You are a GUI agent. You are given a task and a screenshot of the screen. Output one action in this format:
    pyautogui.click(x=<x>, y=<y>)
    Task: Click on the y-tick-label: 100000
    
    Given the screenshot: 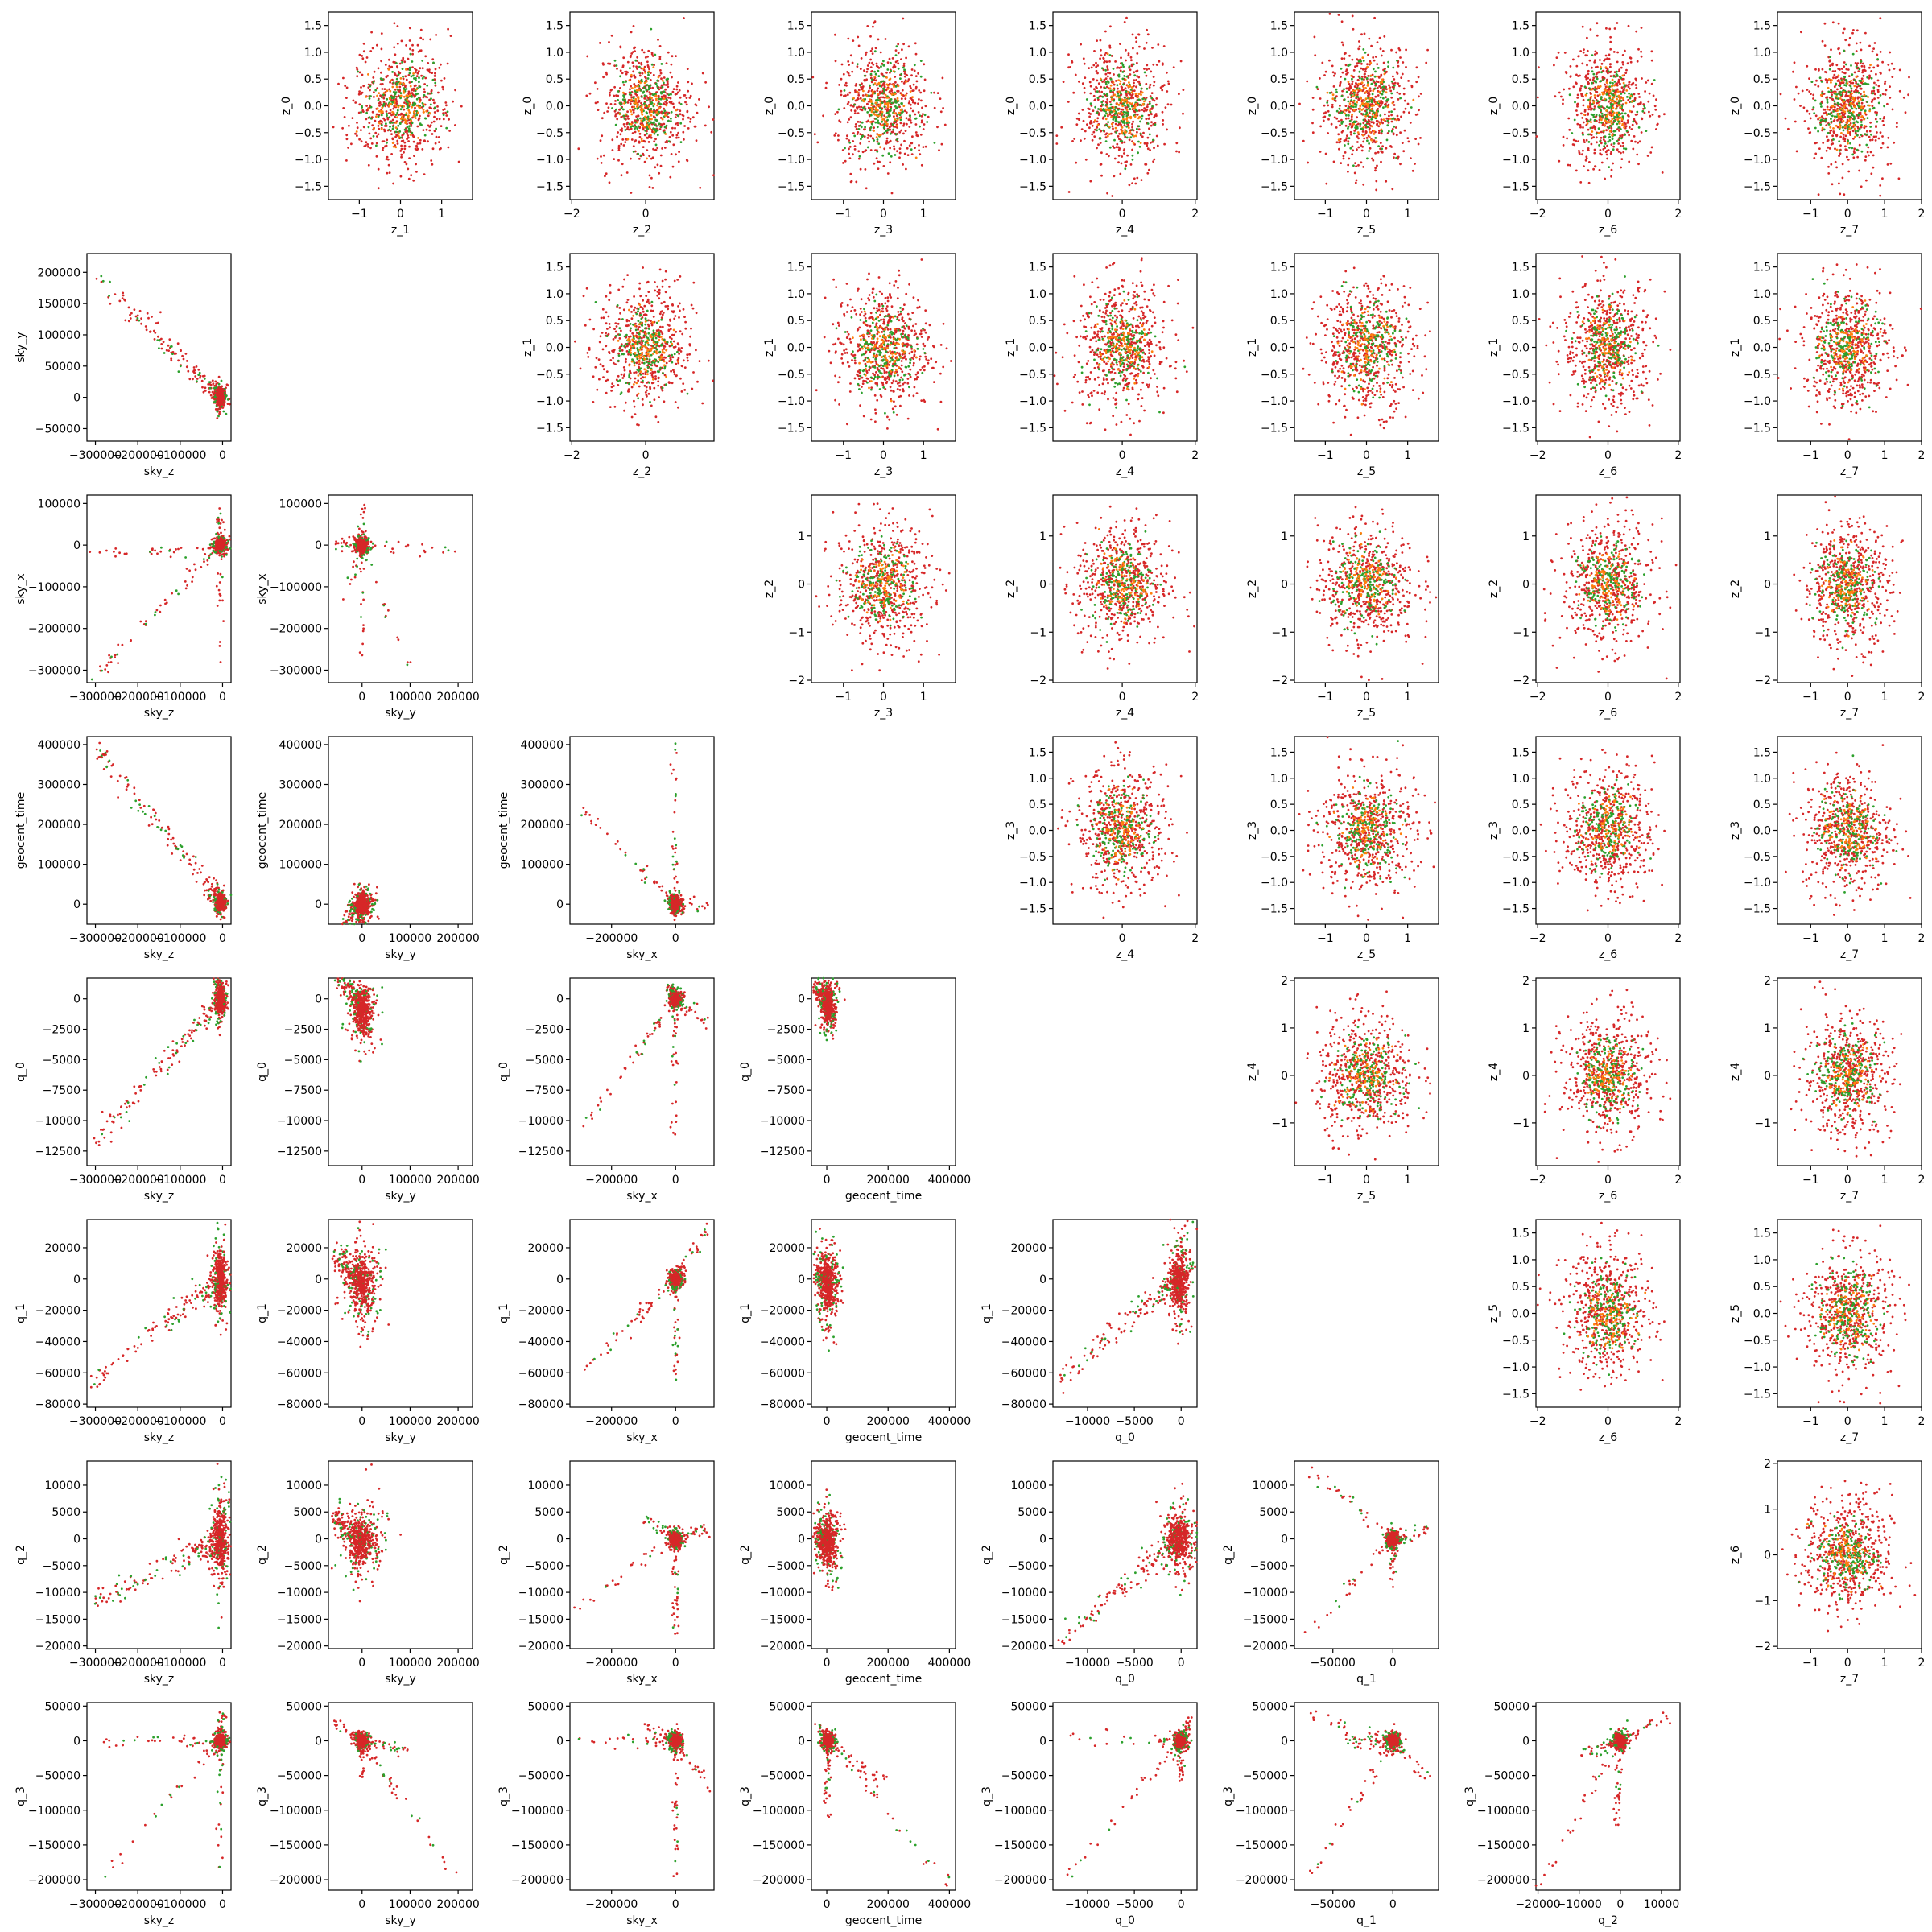 What is the action you would take?
    pyautogui.click(x=542, y=865)
    